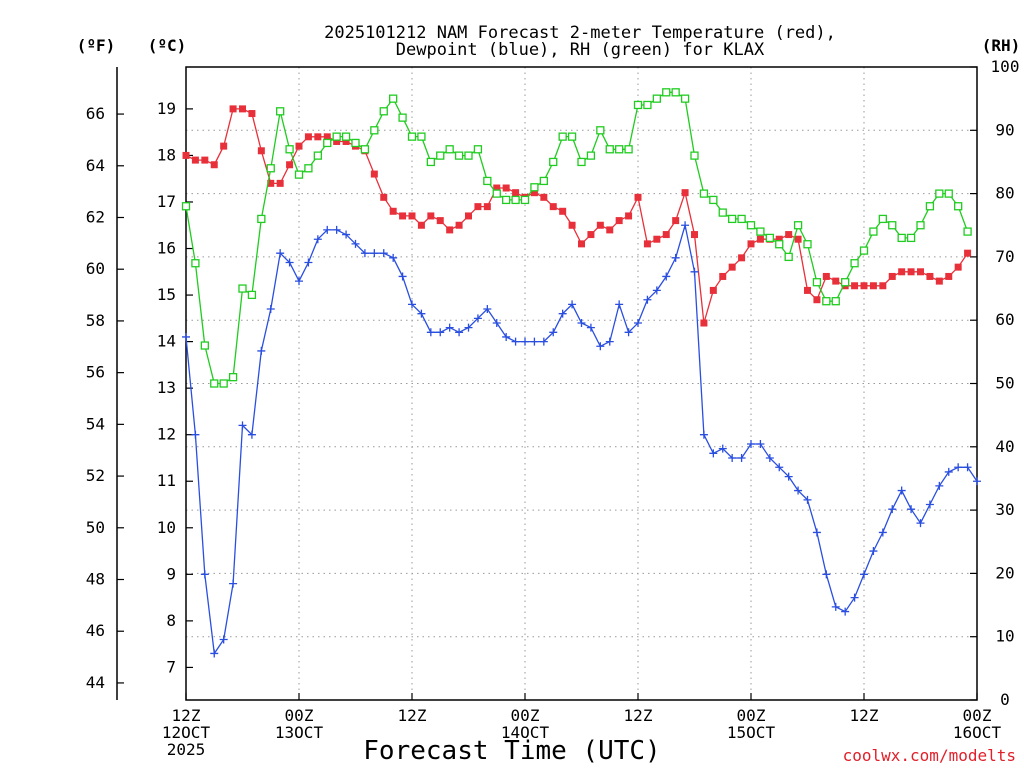  What do you see at coordinates (751, 715) in the screenshot?
I see `time-tick-label: 00Z` at bounding box center [751, 715].